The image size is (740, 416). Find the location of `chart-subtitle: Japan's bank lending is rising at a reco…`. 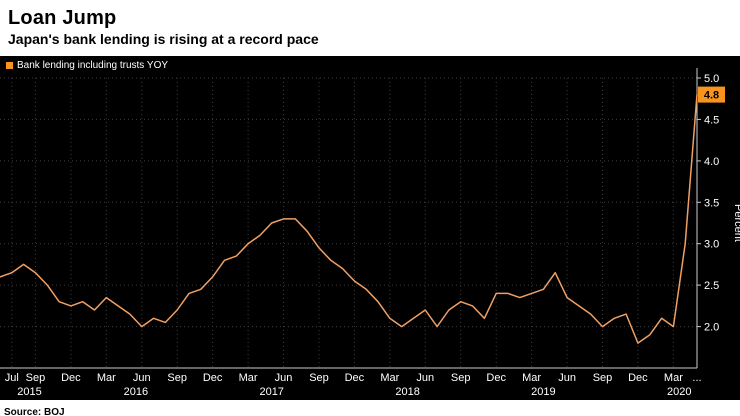

chart-subtitle: Japan's bank lending is rising at a reco… is located at coordinates (163, 39).